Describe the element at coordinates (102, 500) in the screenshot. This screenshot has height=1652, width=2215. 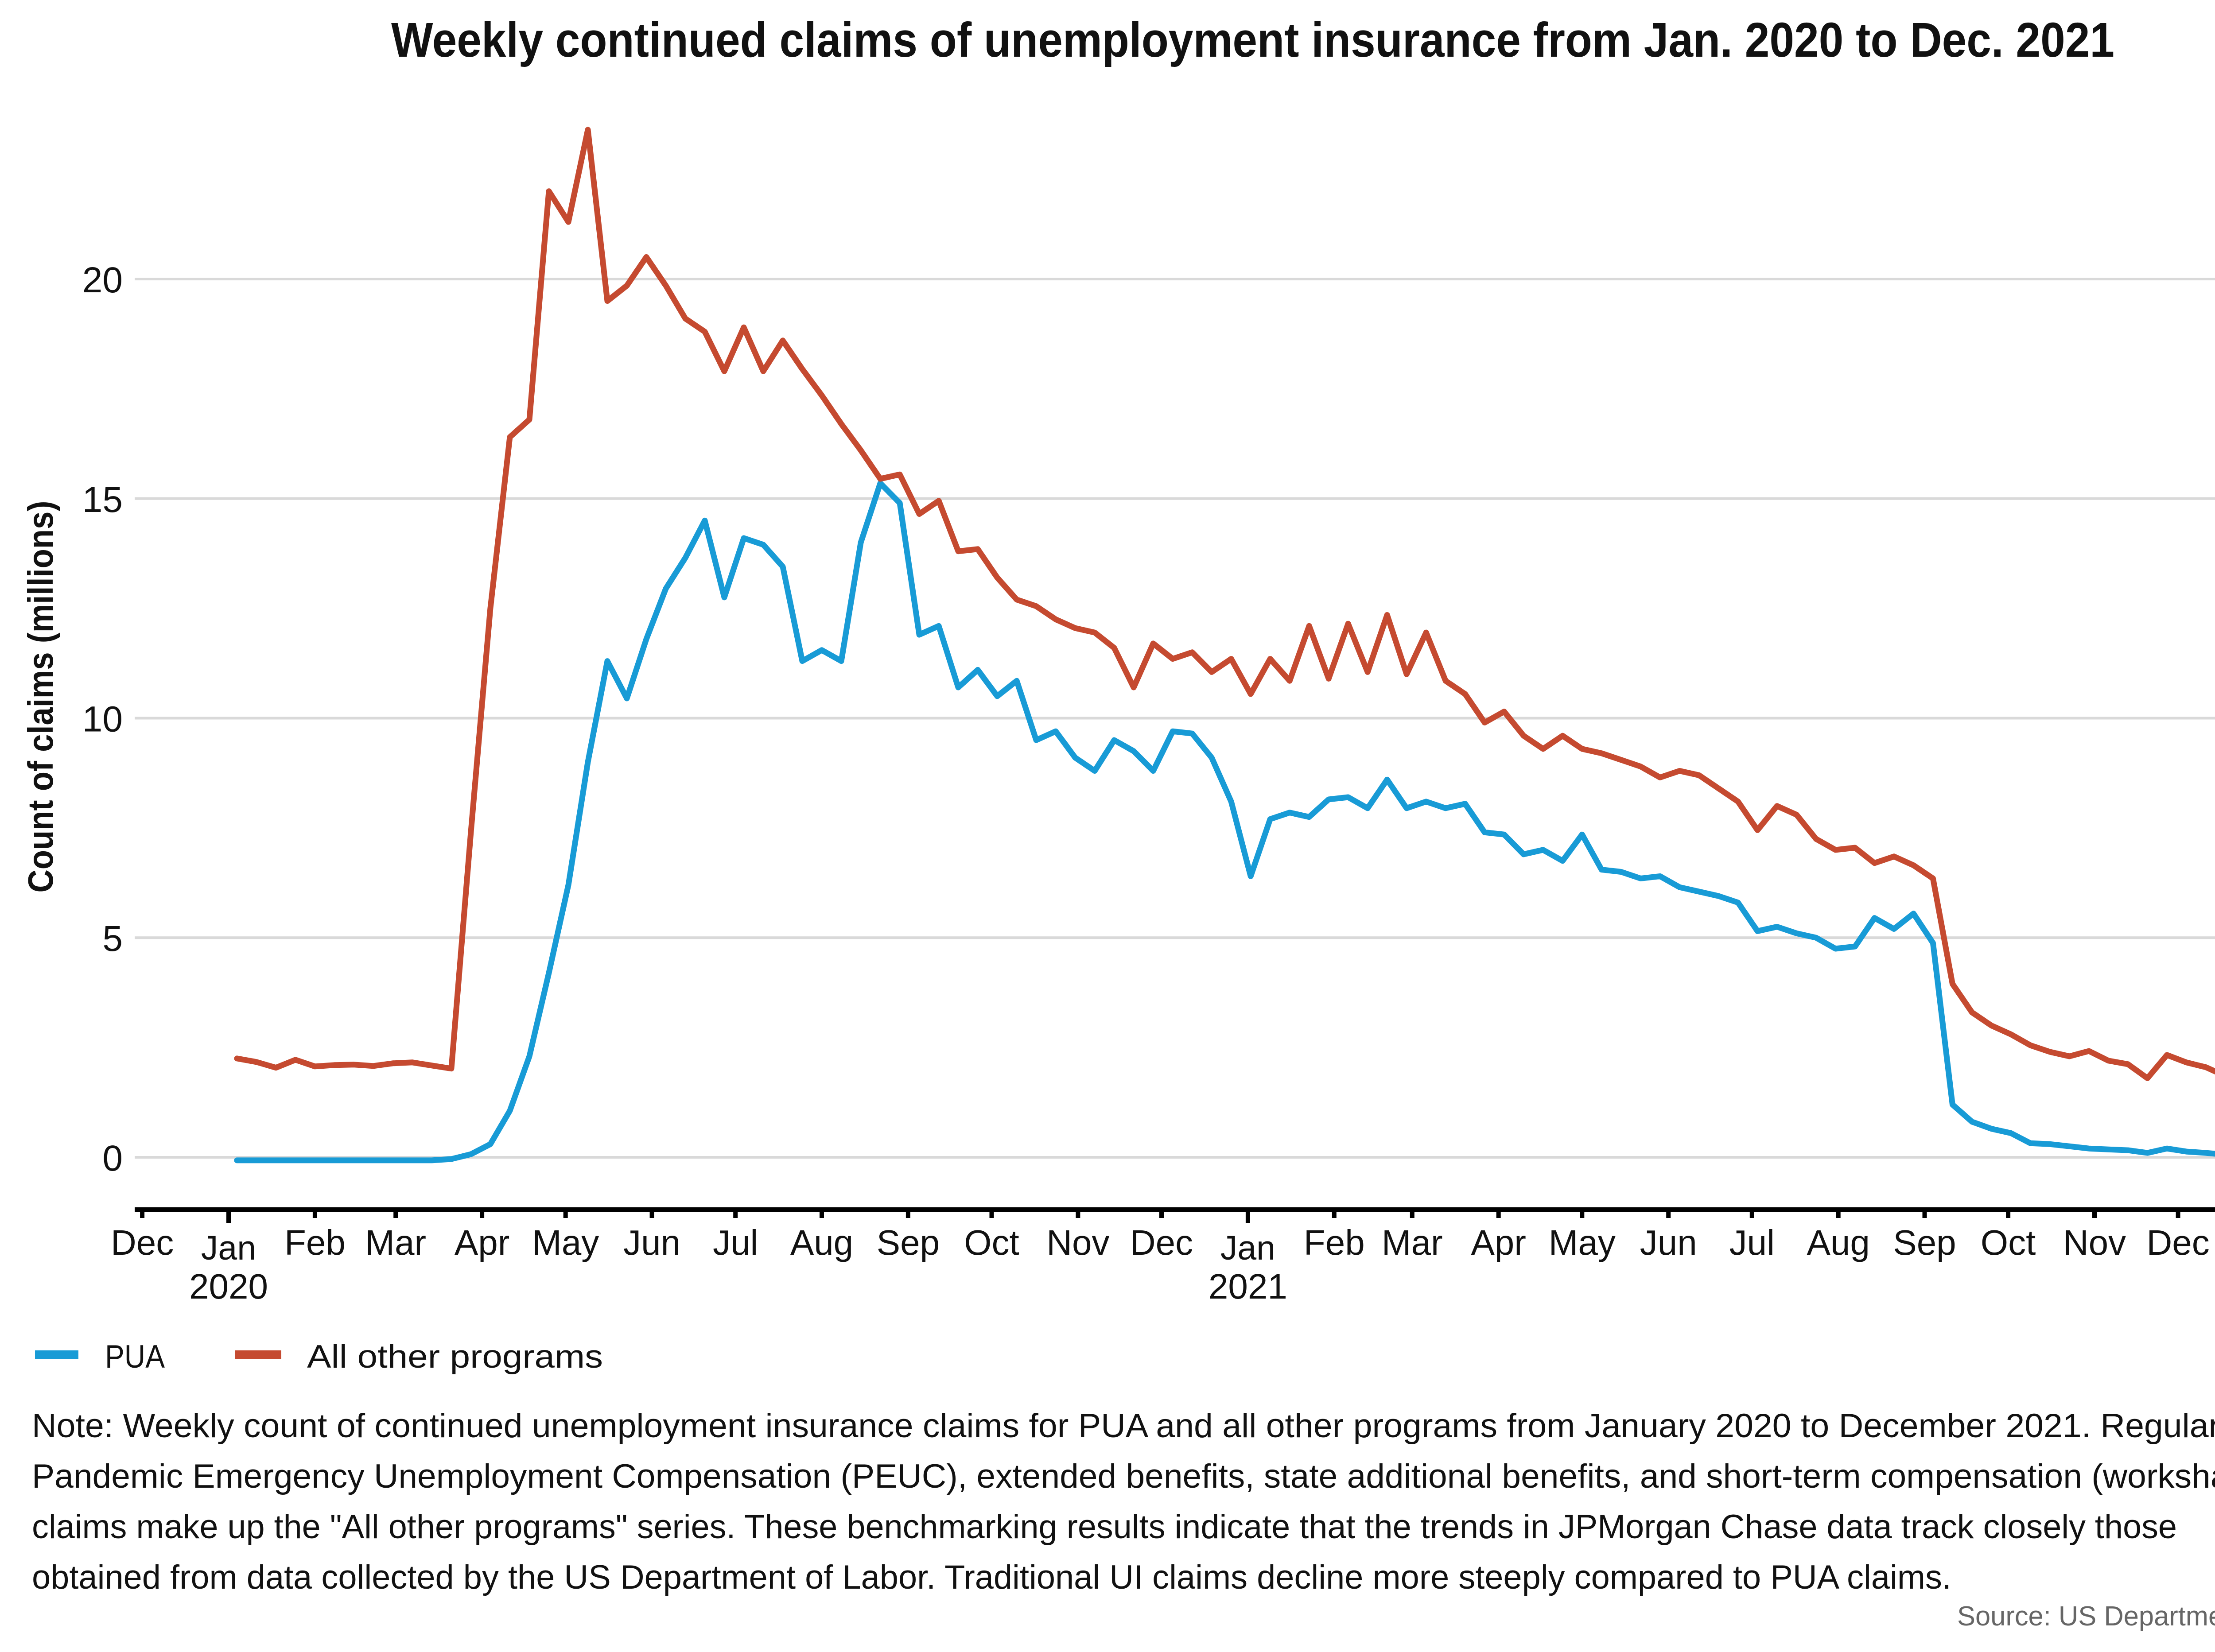
I see `svg-text: 15` at that location.